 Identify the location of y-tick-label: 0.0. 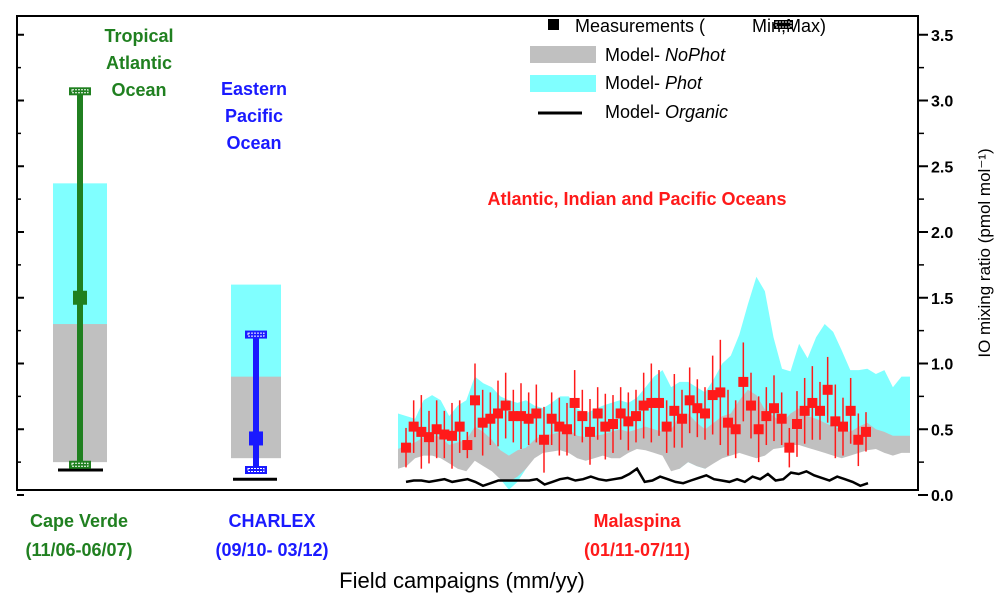
(942, 496).